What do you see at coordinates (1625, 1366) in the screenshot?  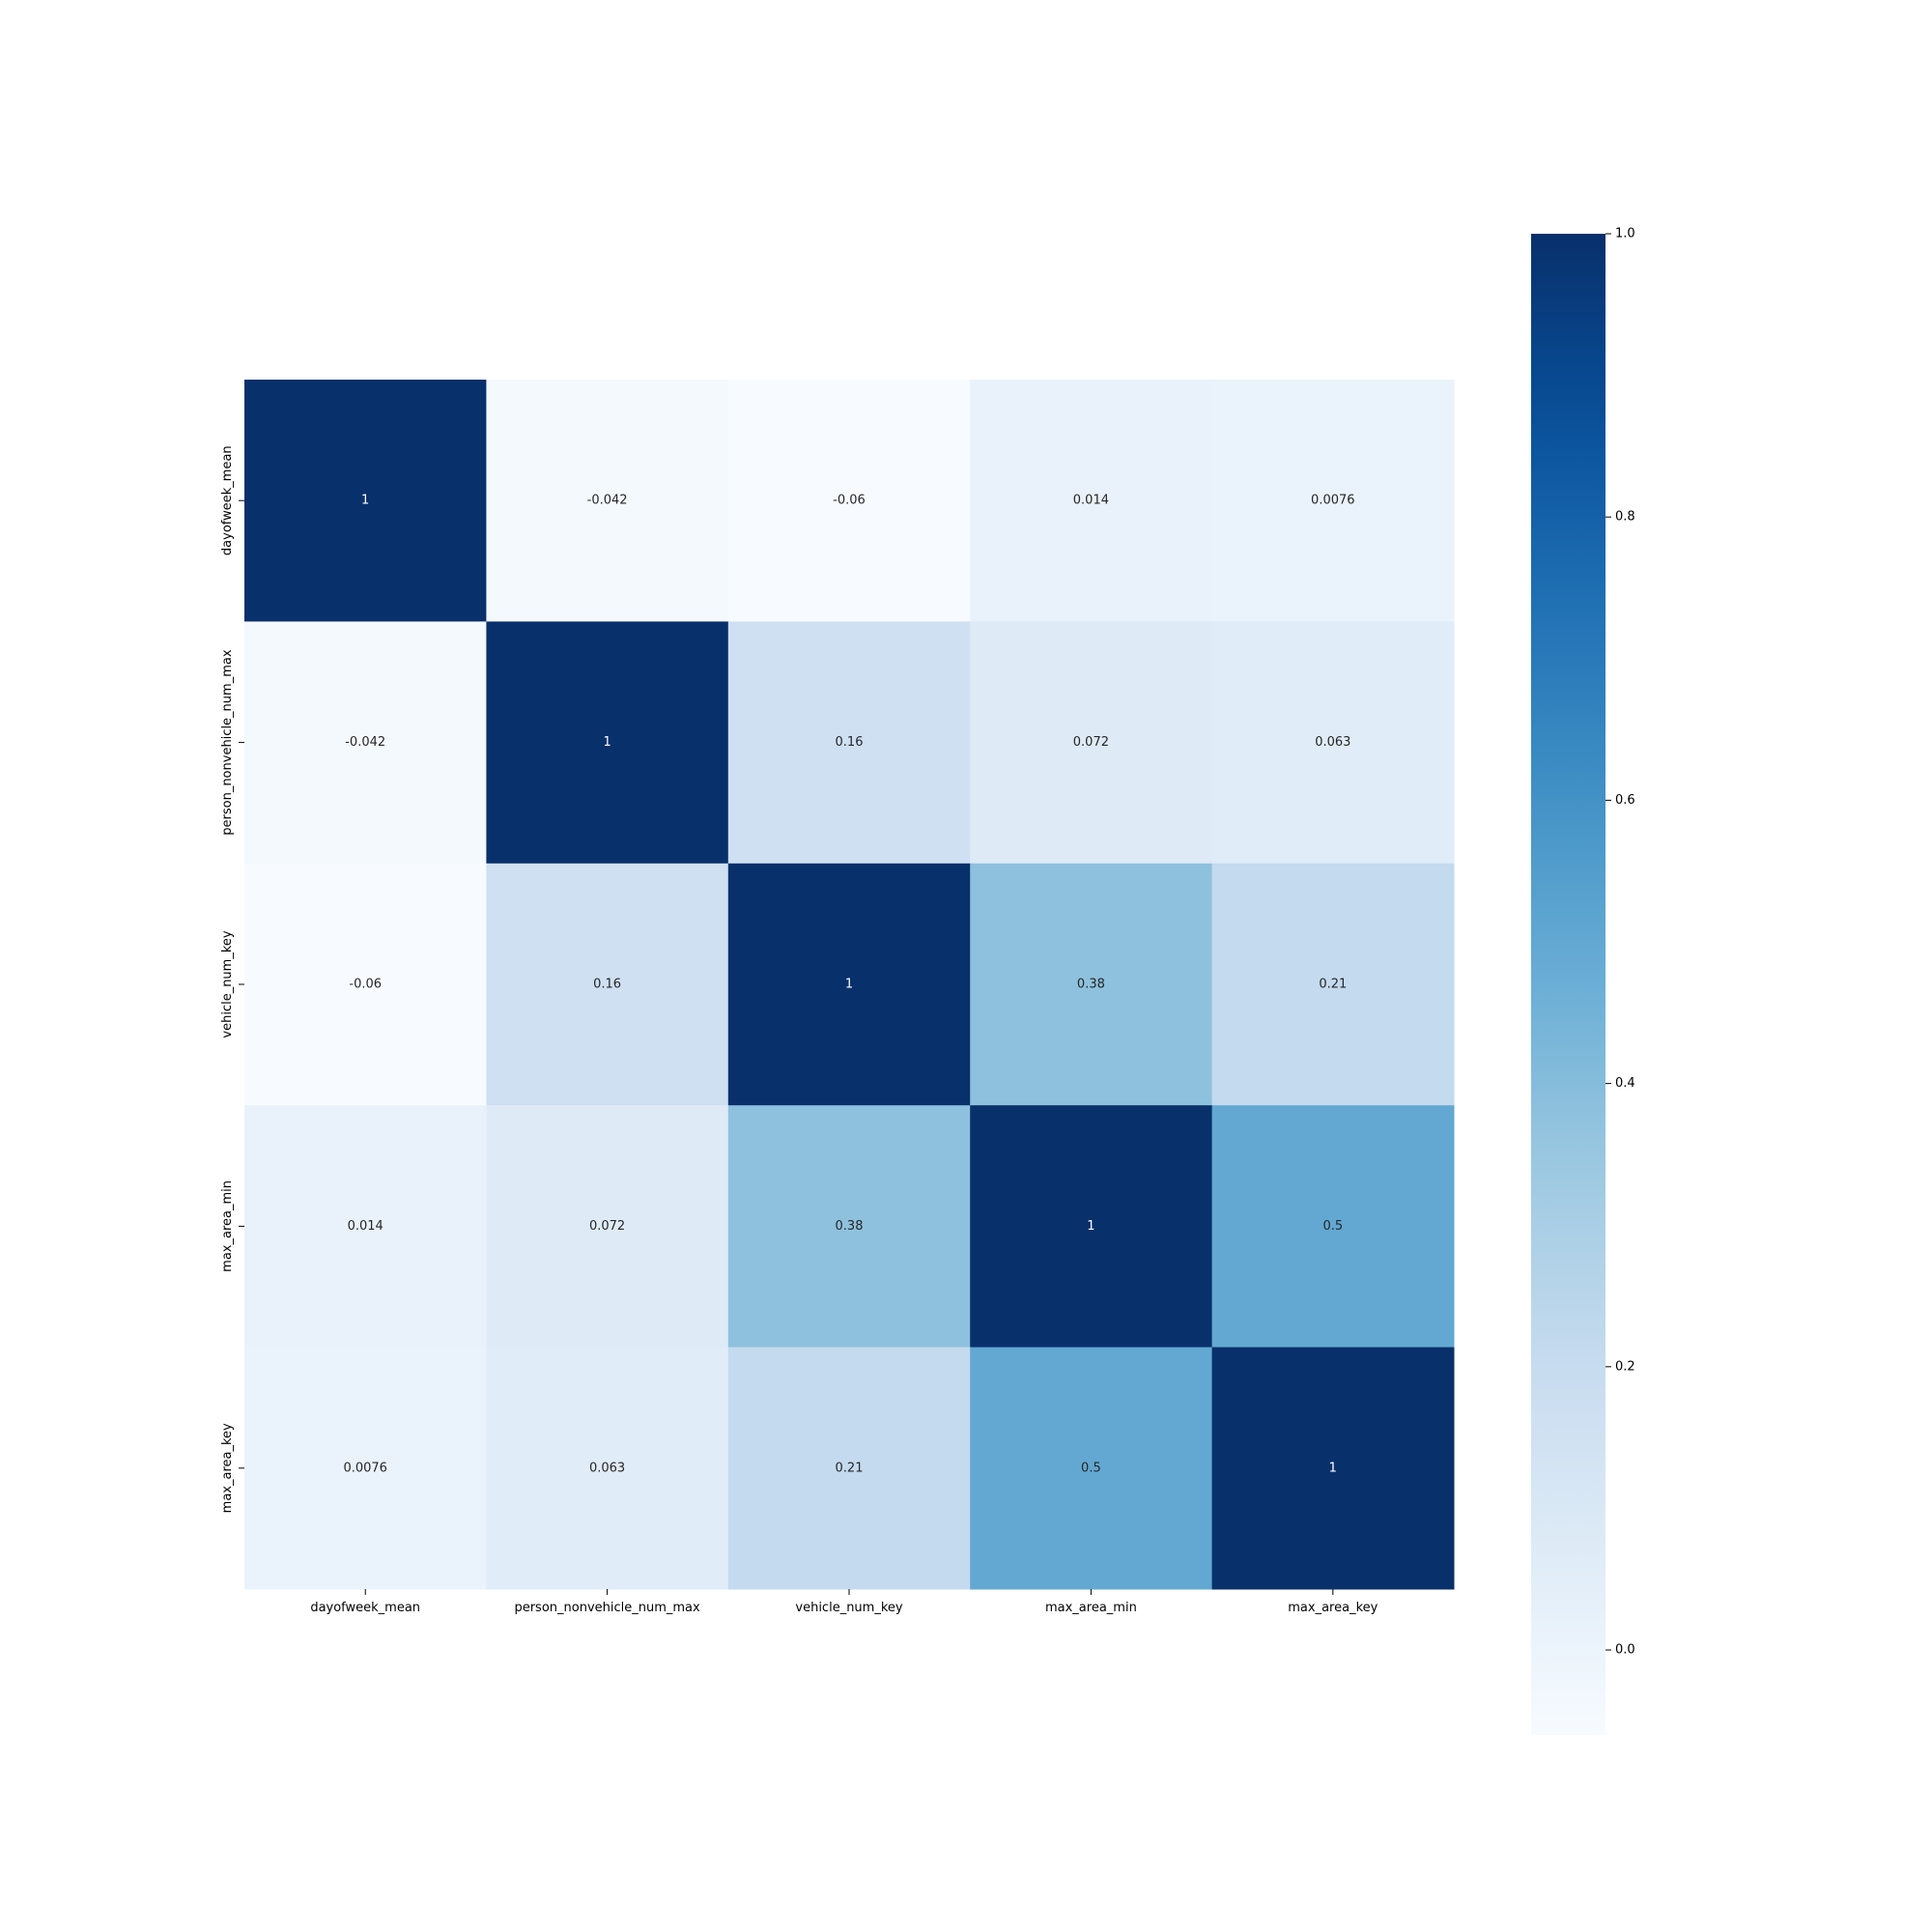 I see `colorbar-tick-label: 0.2` at bounding box center [1625, 1366].